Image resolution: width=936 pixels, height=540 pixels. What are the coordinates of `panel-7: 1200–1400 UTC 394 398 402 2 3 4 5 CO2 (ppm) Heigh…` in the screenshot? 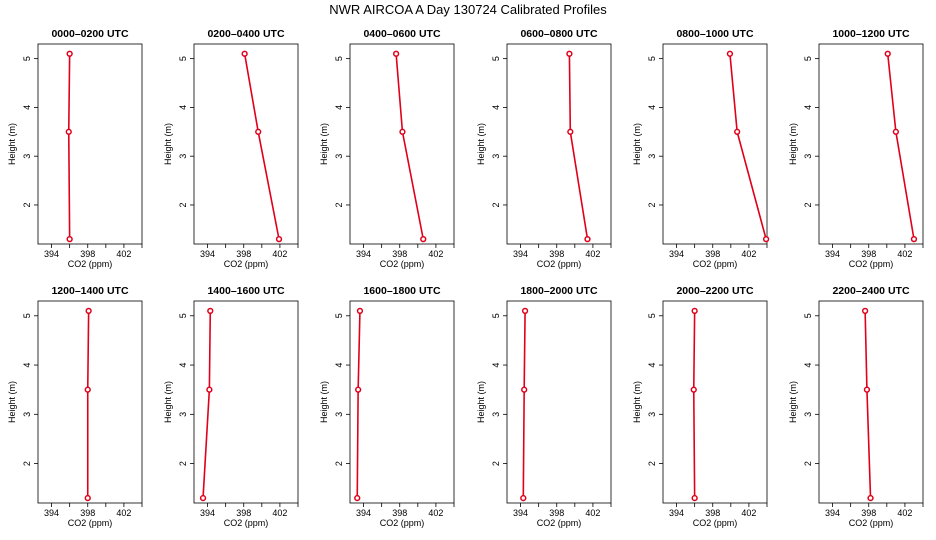 It's located at (75, 406).